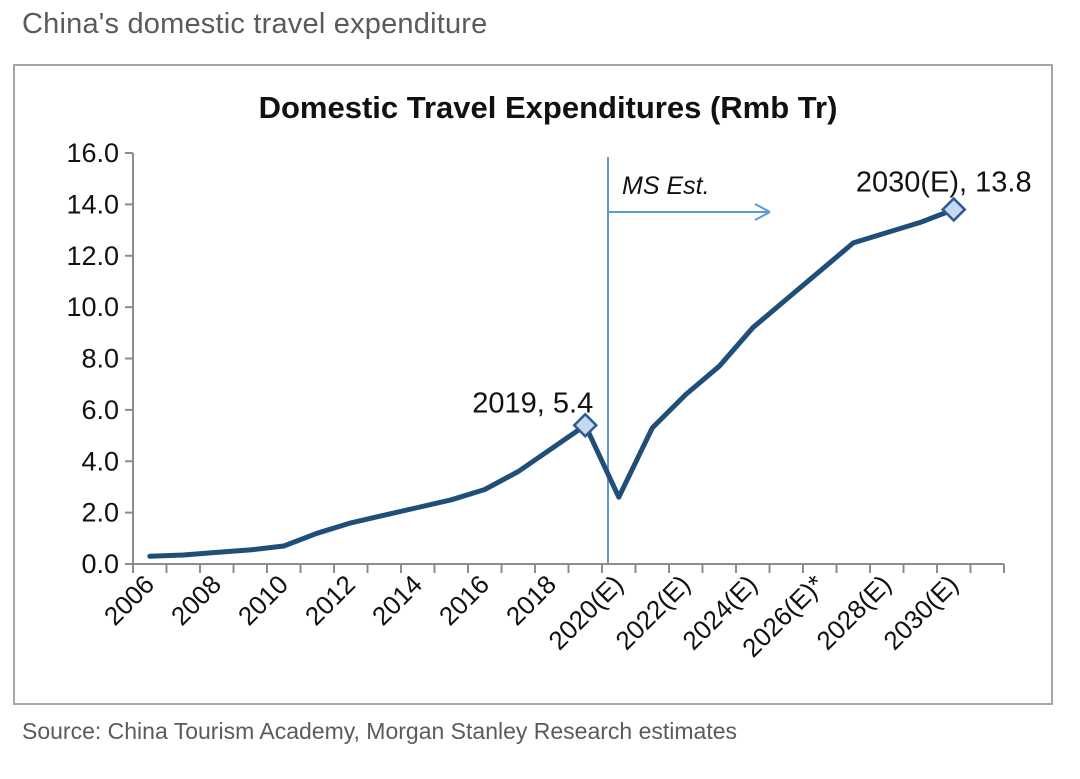 Image resolution: width=1080 pixels, height=779 pixels. Describe the element at coordinates (548, 107) in the screenshot. I see `chart-title: Domestic Travel Expenditures (Rmb Tr)` at that location.